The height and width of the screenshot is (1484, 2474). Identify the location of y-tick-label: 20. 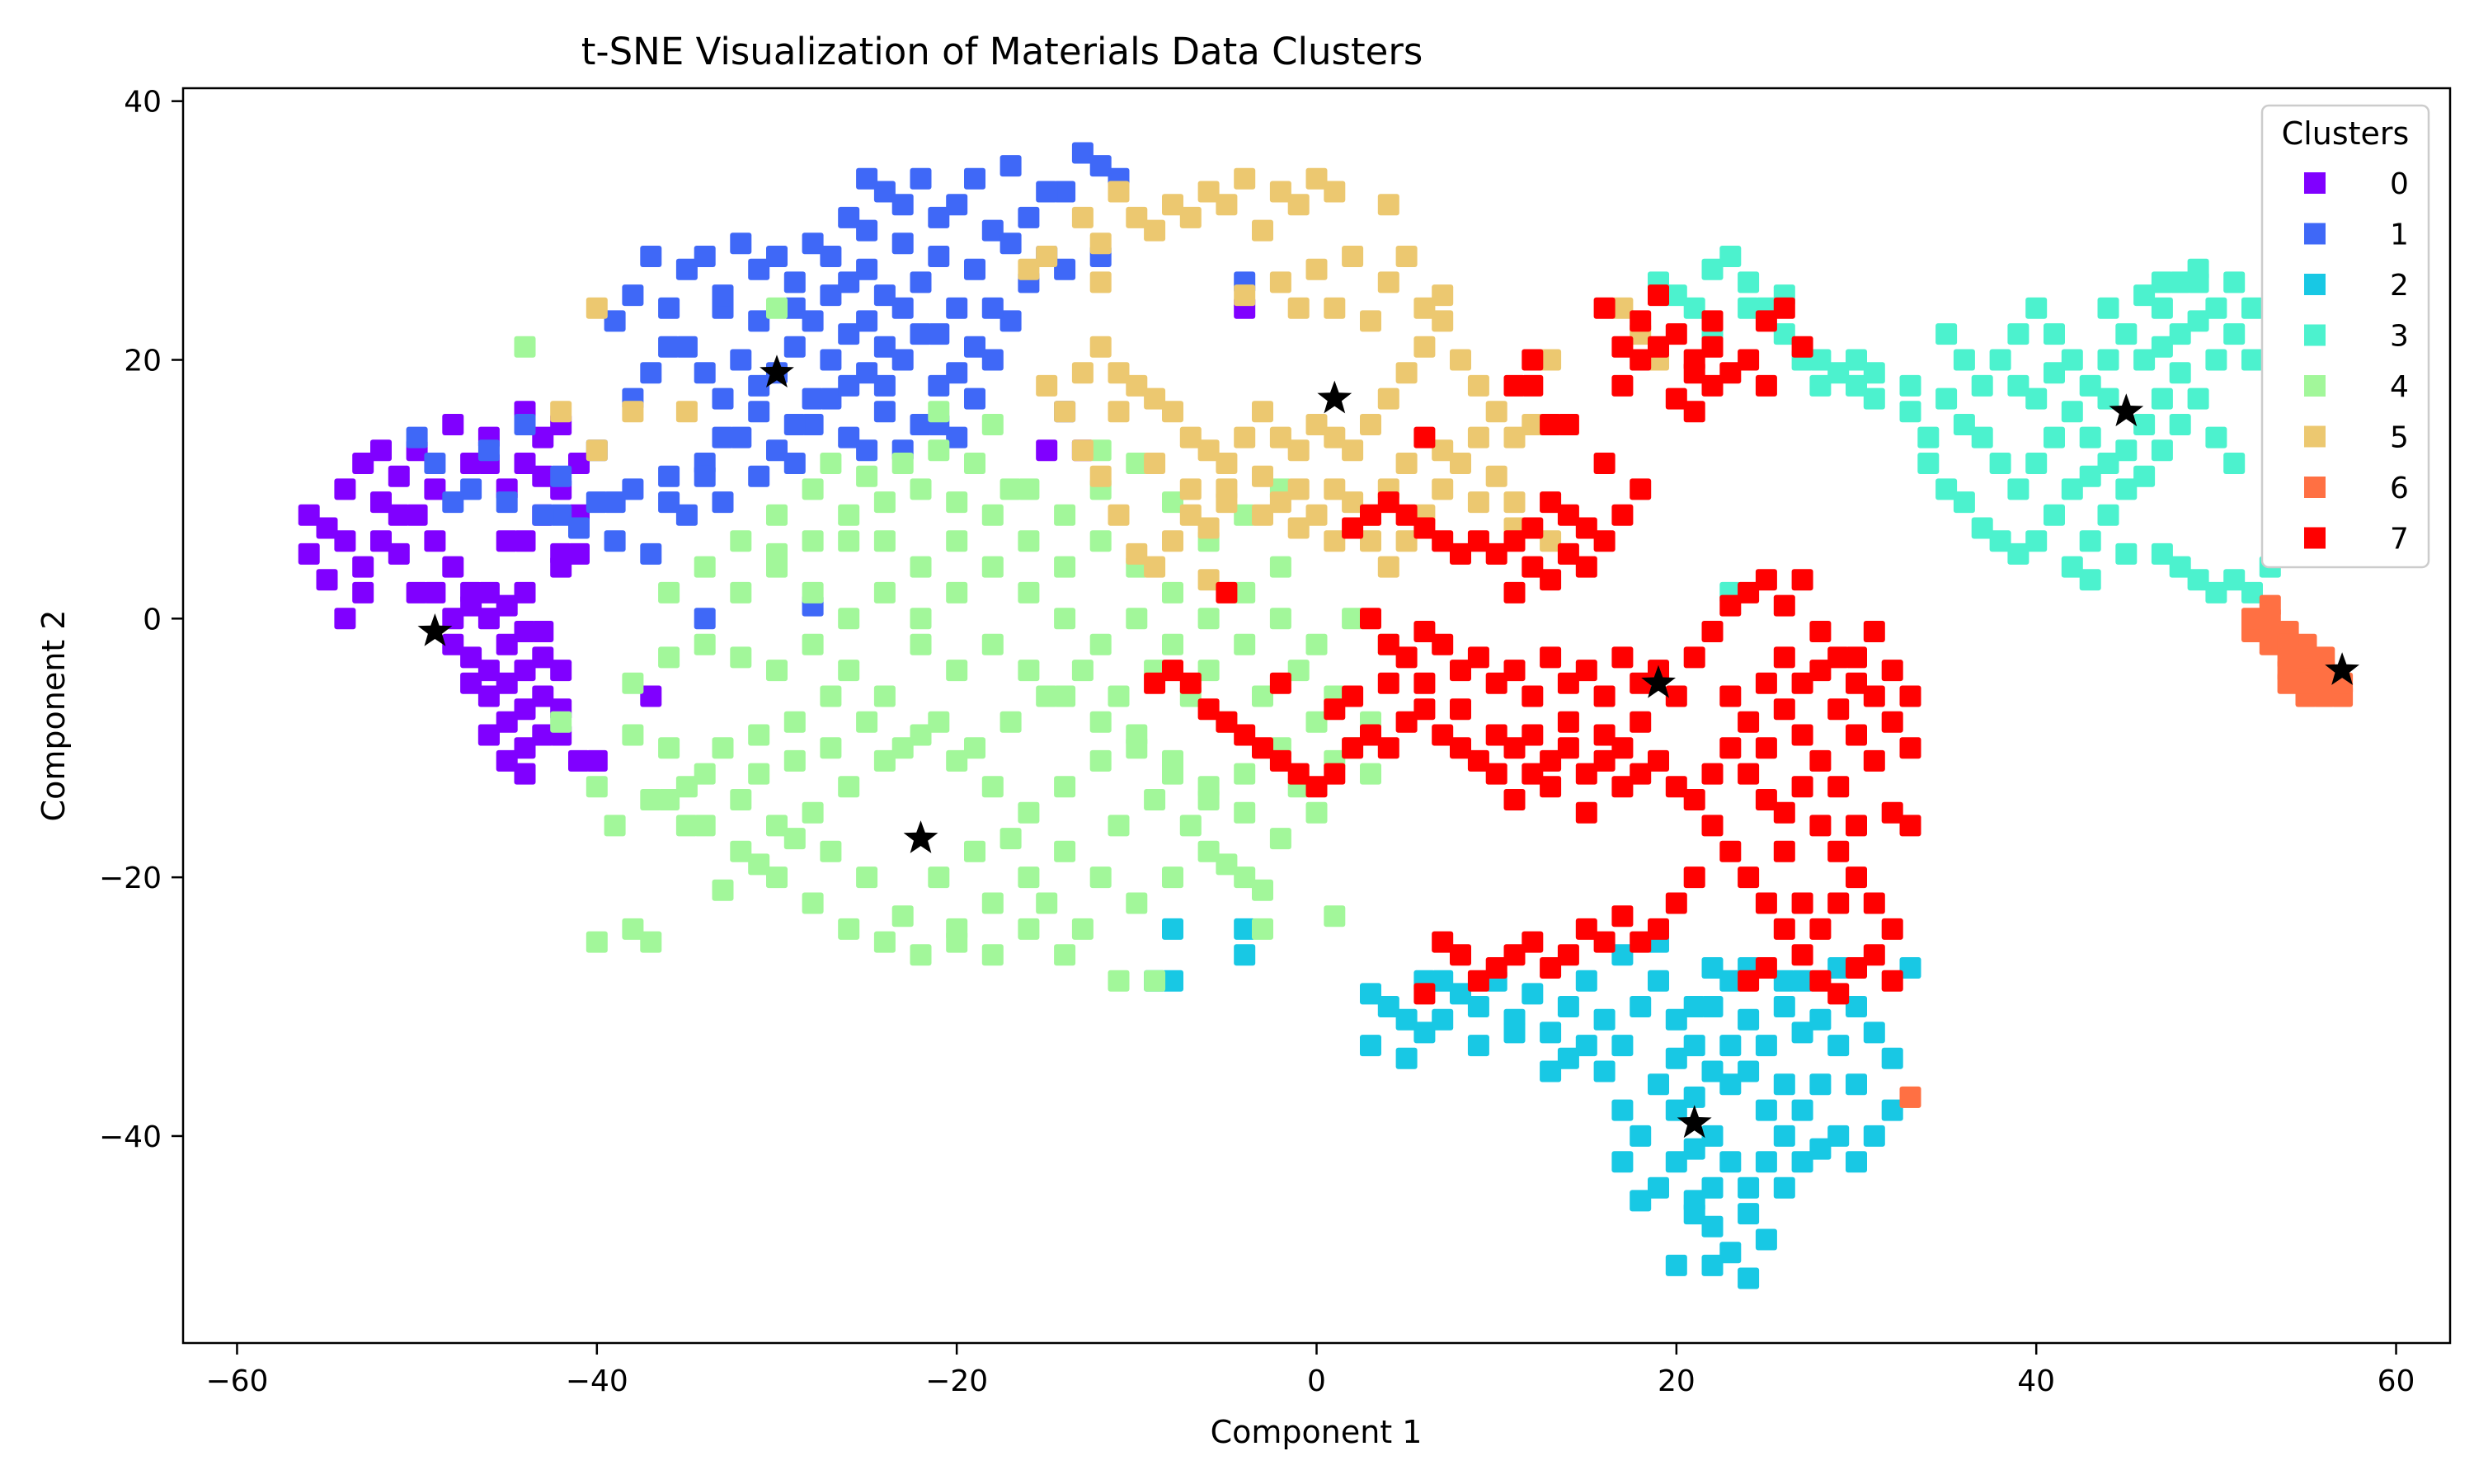
(143, 361).